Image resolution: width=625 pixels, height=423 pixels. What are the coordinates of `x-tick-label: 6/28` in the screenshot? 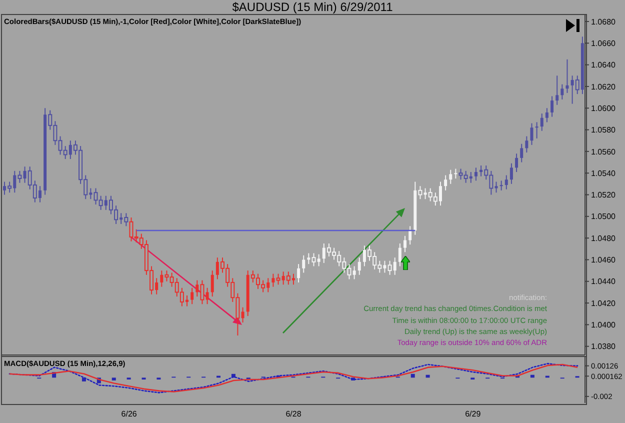 It's located at (294, 414).